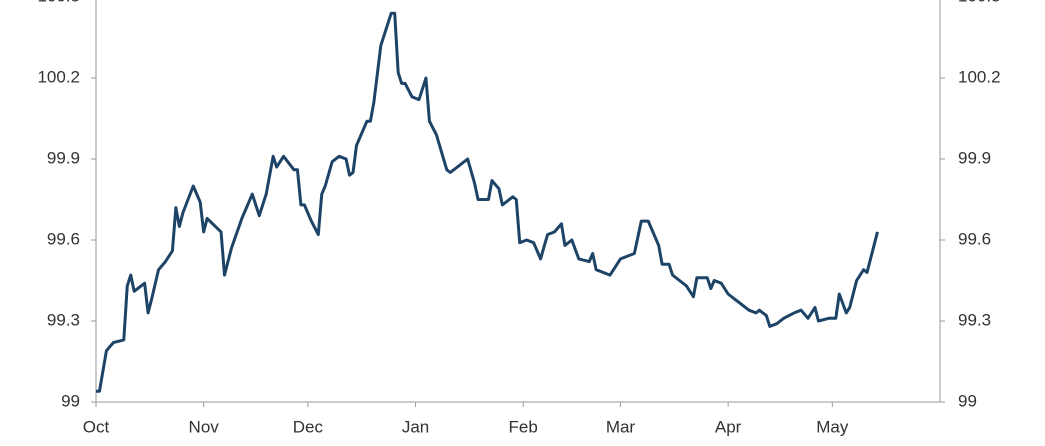 The image size is (1045, 446). What do you see at coordinates (523, 426) in the screenshot?
I see `x-tick-label: Feb` at bounding box center [523, 426].